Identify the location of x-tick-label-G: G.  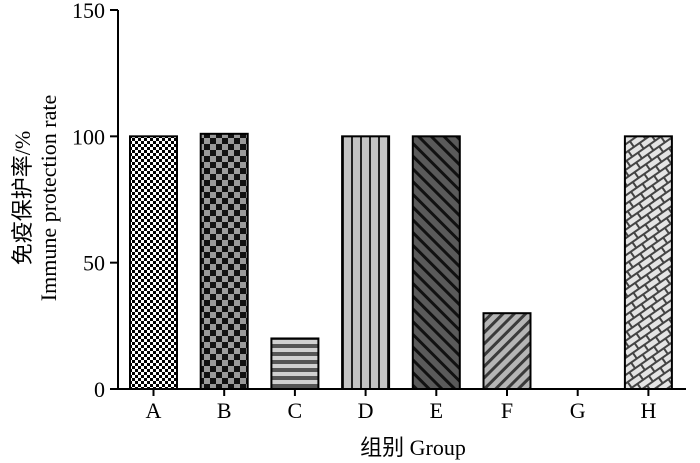
(578, 410).